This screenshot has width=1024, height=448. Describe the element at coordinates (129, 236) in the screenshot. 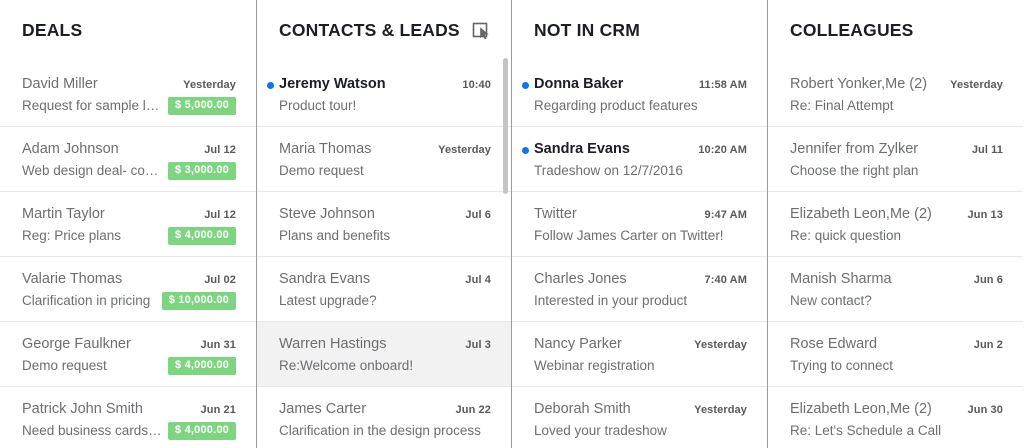

I see `list-item-bottom: Reg: Price plans $ 4,000.00` at that location.